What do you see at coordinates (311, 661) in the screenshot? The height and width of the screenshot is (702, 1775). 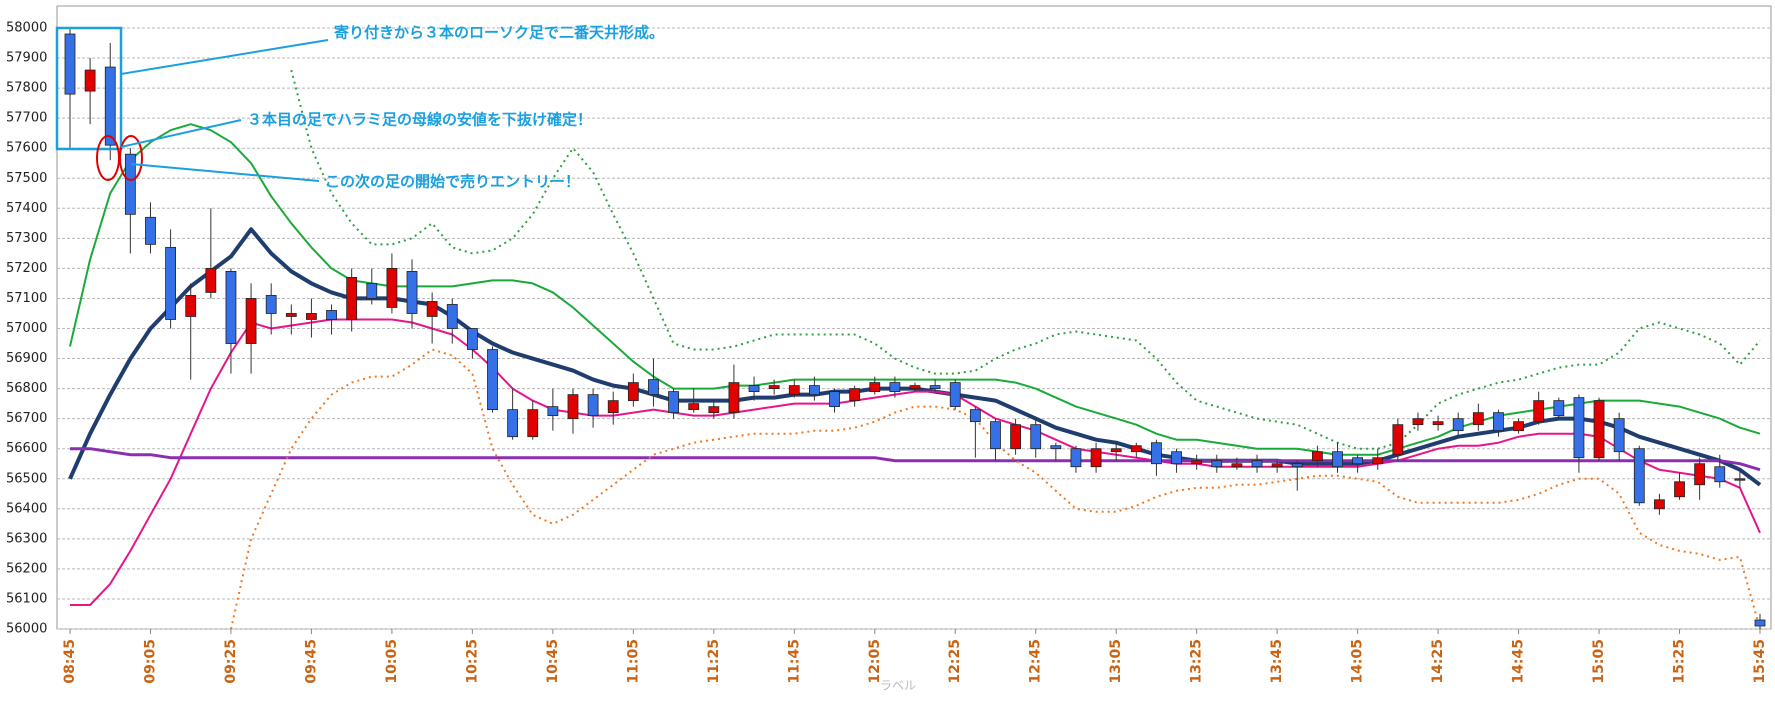 I see `x-tick-label: 09:45` at bounding box center [311, 661].